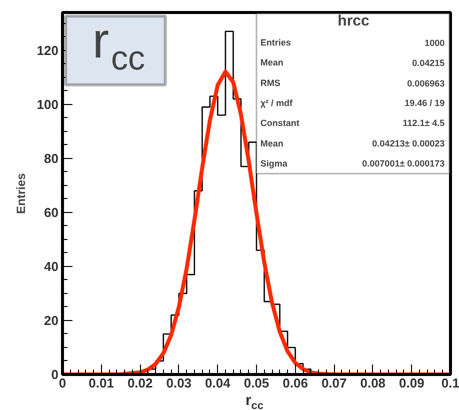 The height and width of the screenshot is (410, 459). I want to click on x-tick-label: 0.07, so click(334, 383).